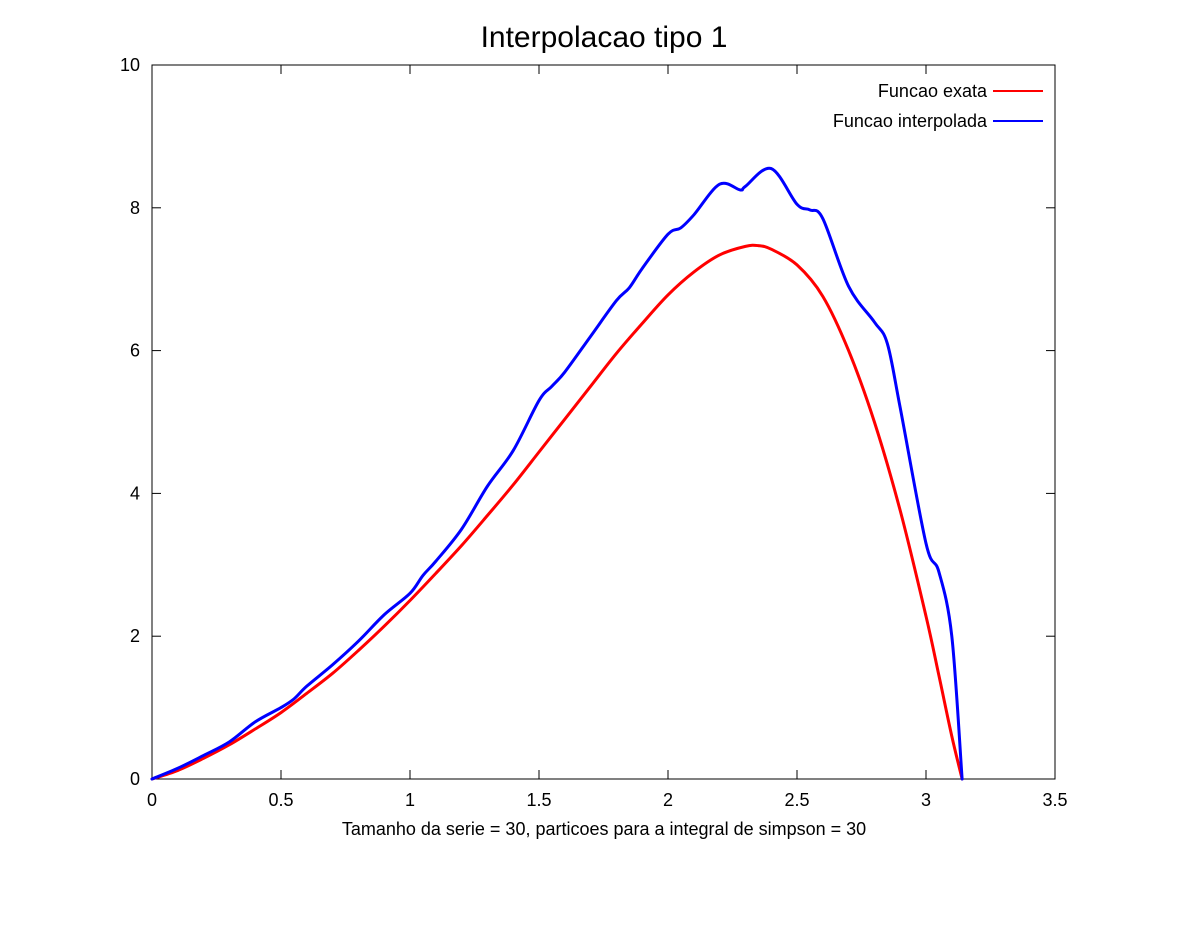 This screenshot has height=942, width=1200. What do you see at coordinates (410, 800) in the screenshot?
I see `x-tick-label: 1` at bounding box center [410, 800].